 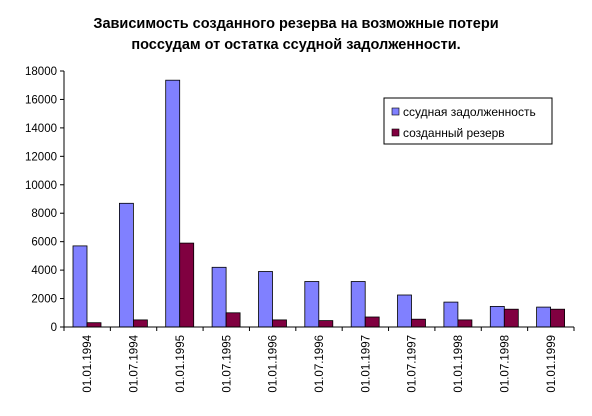 What do you see at coordinates (505, 364) in the screenshot?
I see `x-category-label-9: 01.07.1998` at bounding box center [505, 364].